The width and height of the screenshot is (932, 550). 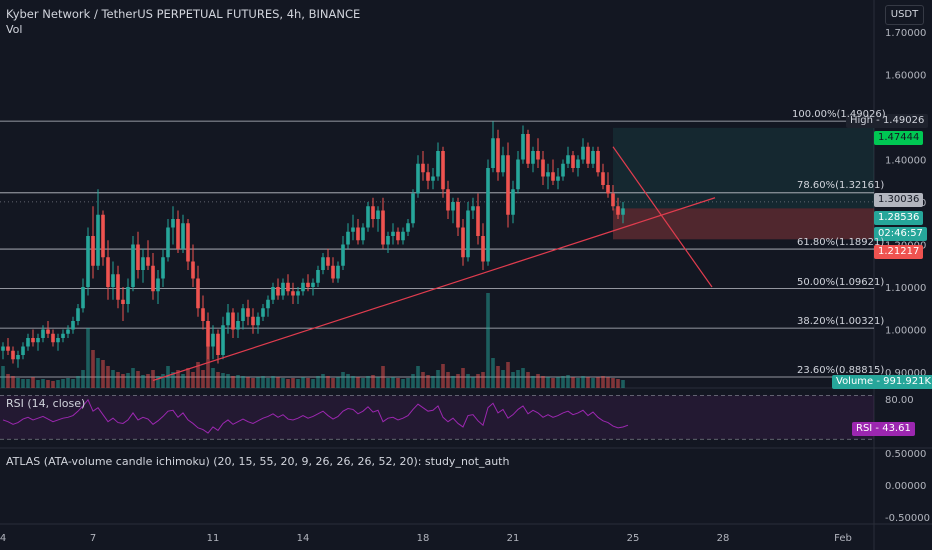 I want to click on time-axis-tick: 14, so click(x=303, y=538).